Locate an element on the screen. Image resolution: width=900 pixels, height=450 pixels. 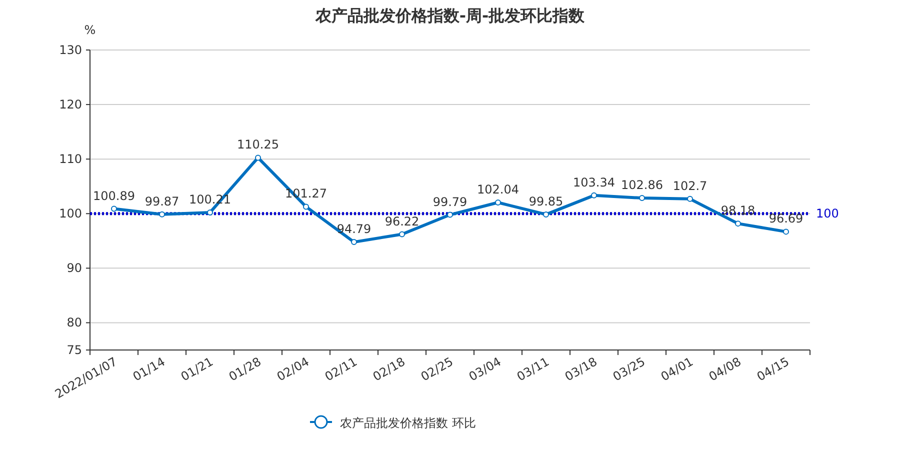
y-tick-label: 110 is located at coordinates (70, 159).